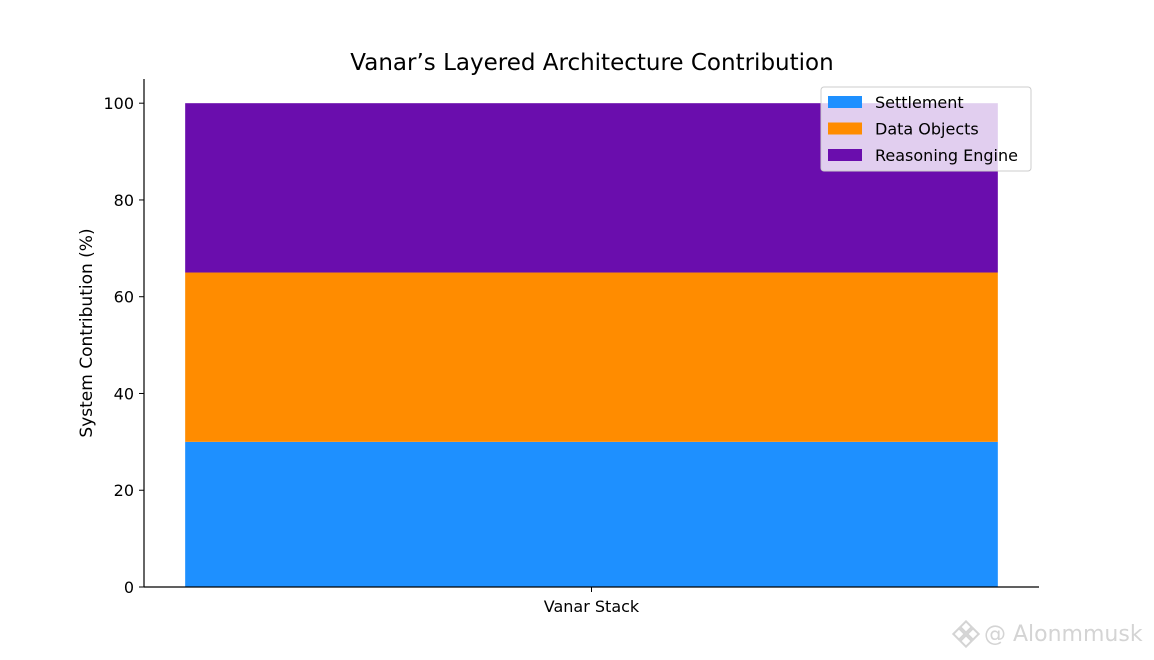  Describe the element at coordinates (124, 200) in the screenshot. I see `y-tick-label: 80` at that location.